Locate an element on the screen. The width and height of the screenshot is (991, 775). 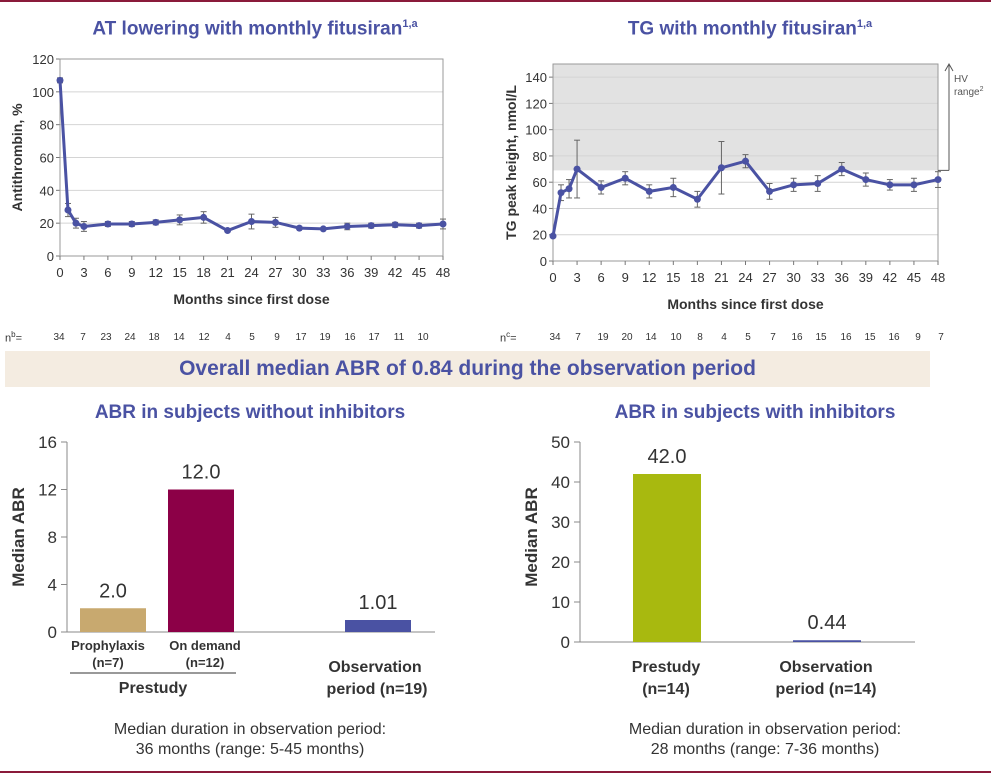
x-tick-label: 3 is located at coordinates (576, 277).